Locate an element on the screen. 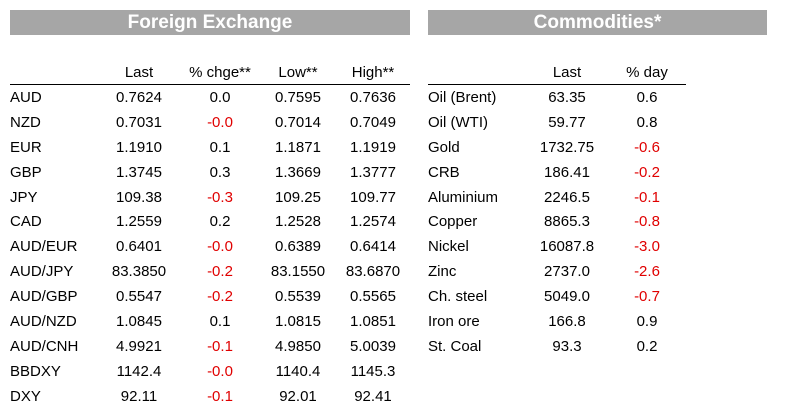 The width and height of the screenshot is (797, 420). fx-cell-name: AUD/GBP is located at coordinates (44, 297).